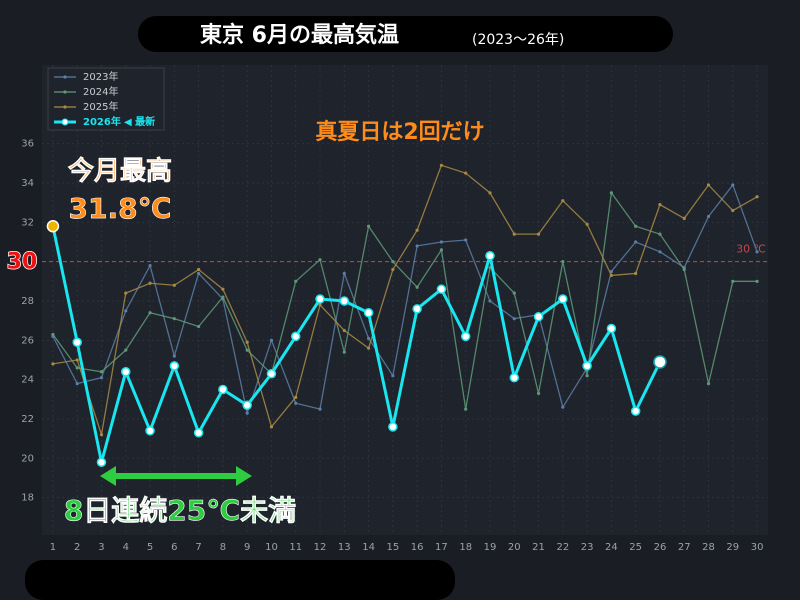 Image resolution: width=800 pixels, height=600 pixels. Describe the element at coordinates (514, 547) in the screenshot. I see `x-tick-label: 20` at that location.